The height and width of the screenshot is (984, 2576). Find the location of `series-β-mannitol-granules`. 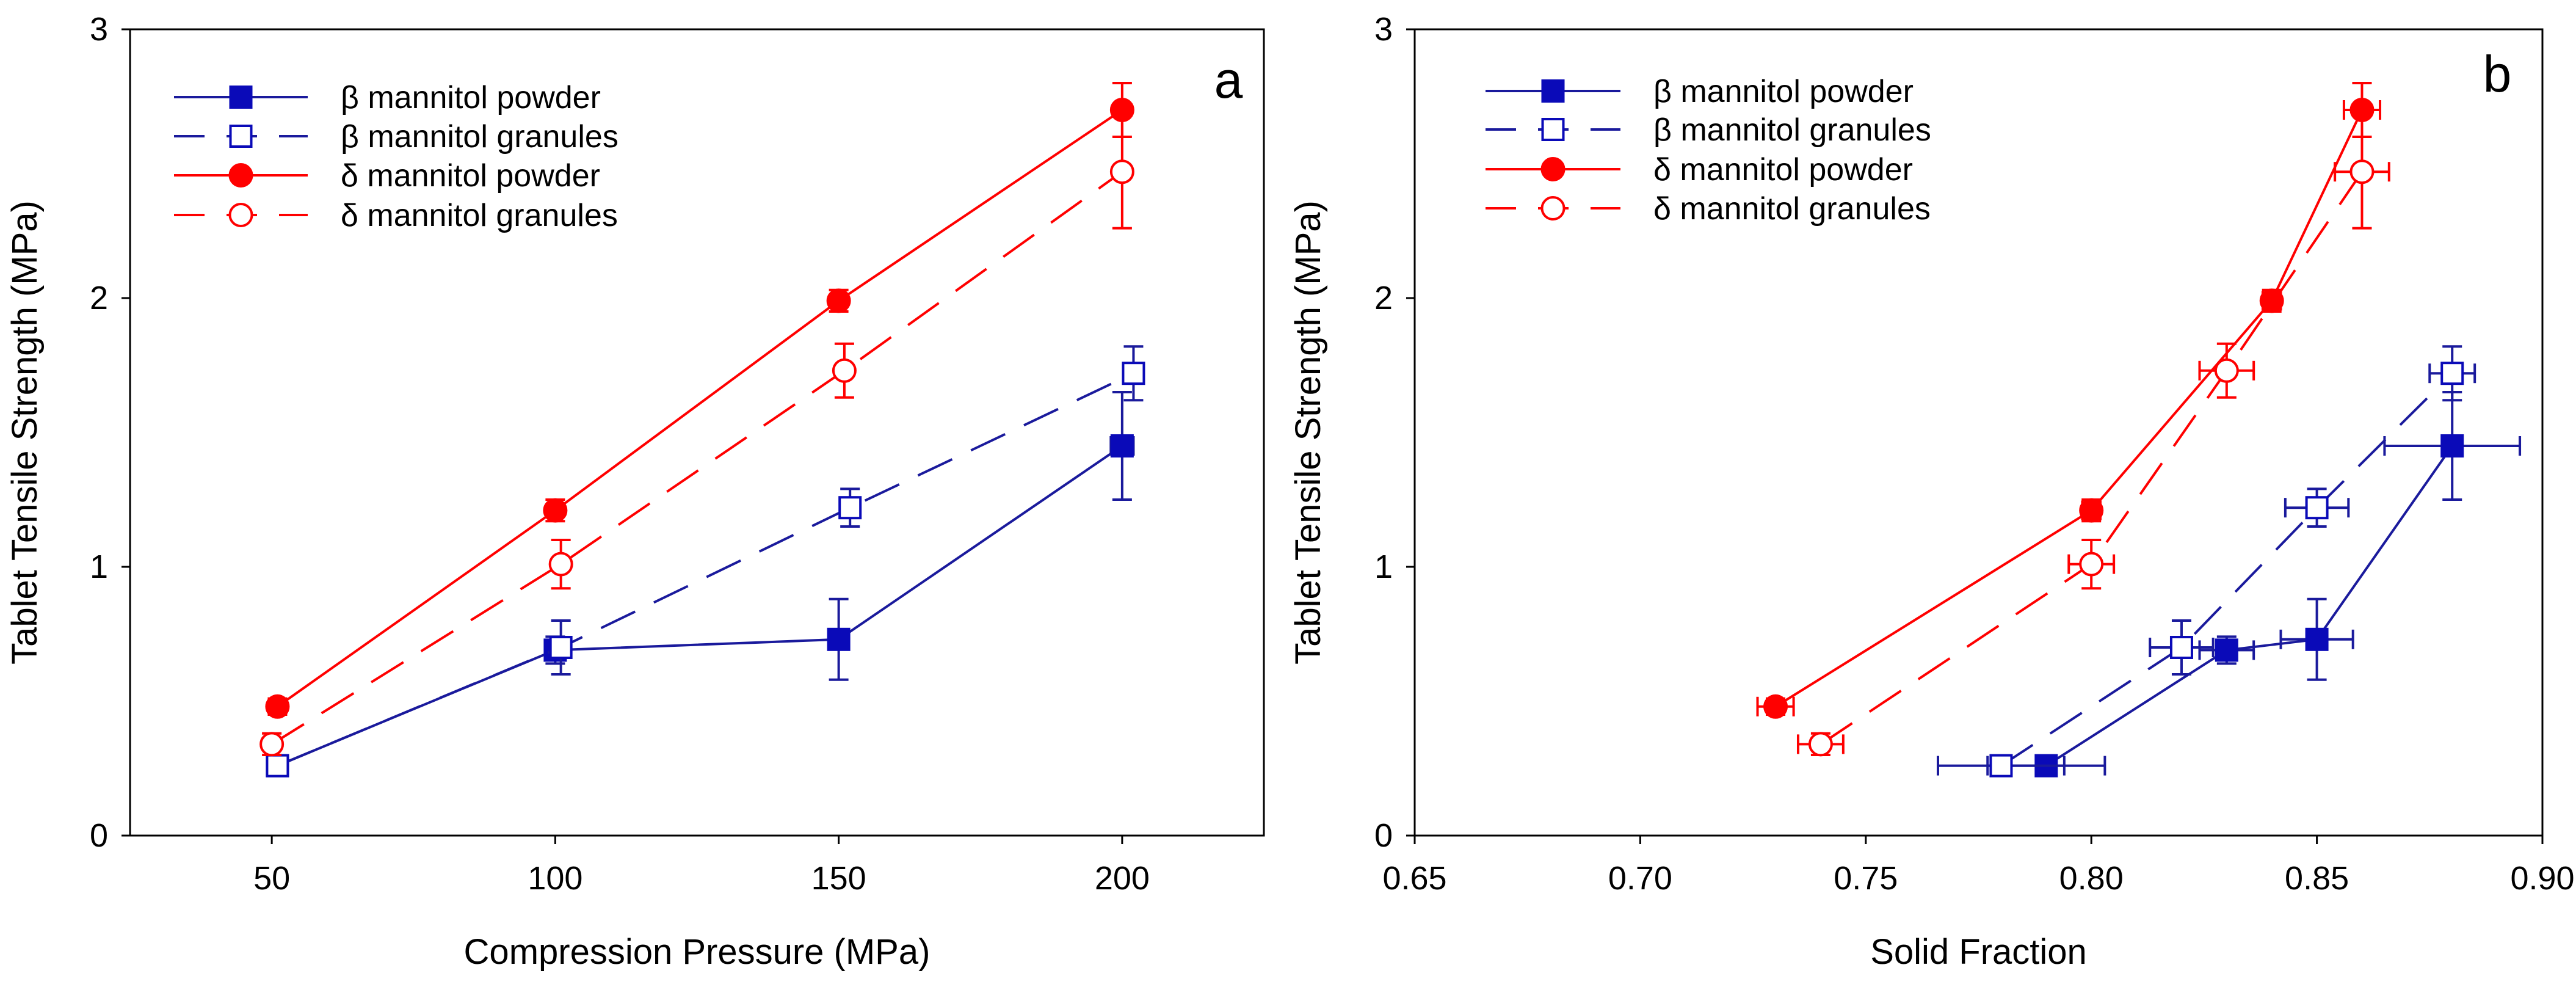

series-β-mannitol-granules is located at coordinates (2206, 561).